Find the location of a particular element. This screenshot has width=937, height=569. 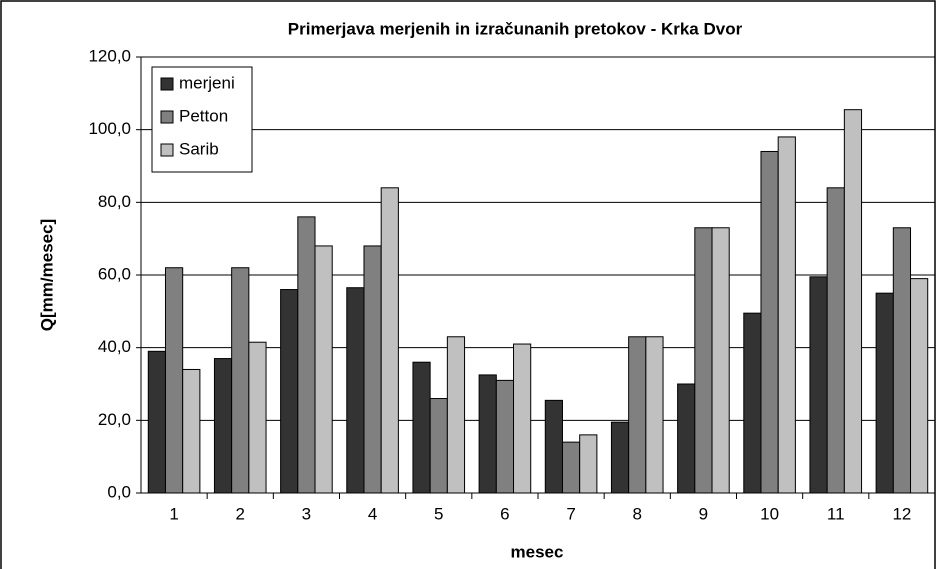

legend-label: Sarib is located at coordinates (199, 148).